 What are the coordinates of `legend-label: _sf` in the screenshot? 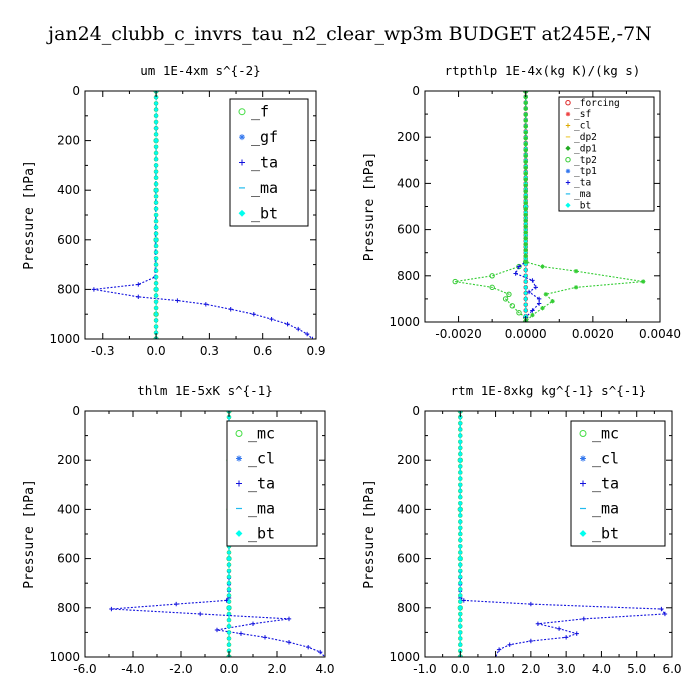 It's located at (582, 114).